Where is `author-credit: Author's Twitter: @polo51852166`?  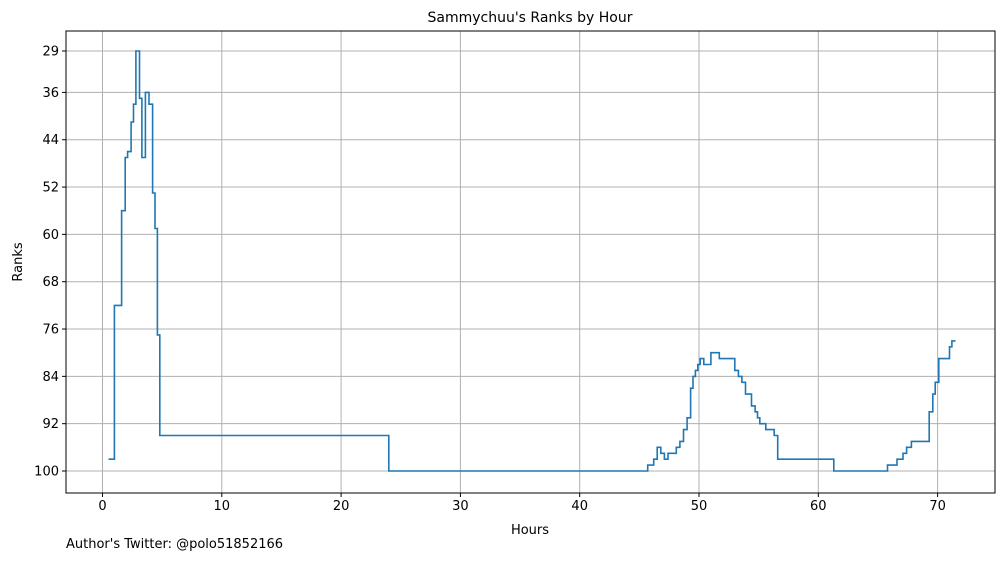 author-credit: Author's Twitter: @polo51852166 is located at coordinates (175, 544).